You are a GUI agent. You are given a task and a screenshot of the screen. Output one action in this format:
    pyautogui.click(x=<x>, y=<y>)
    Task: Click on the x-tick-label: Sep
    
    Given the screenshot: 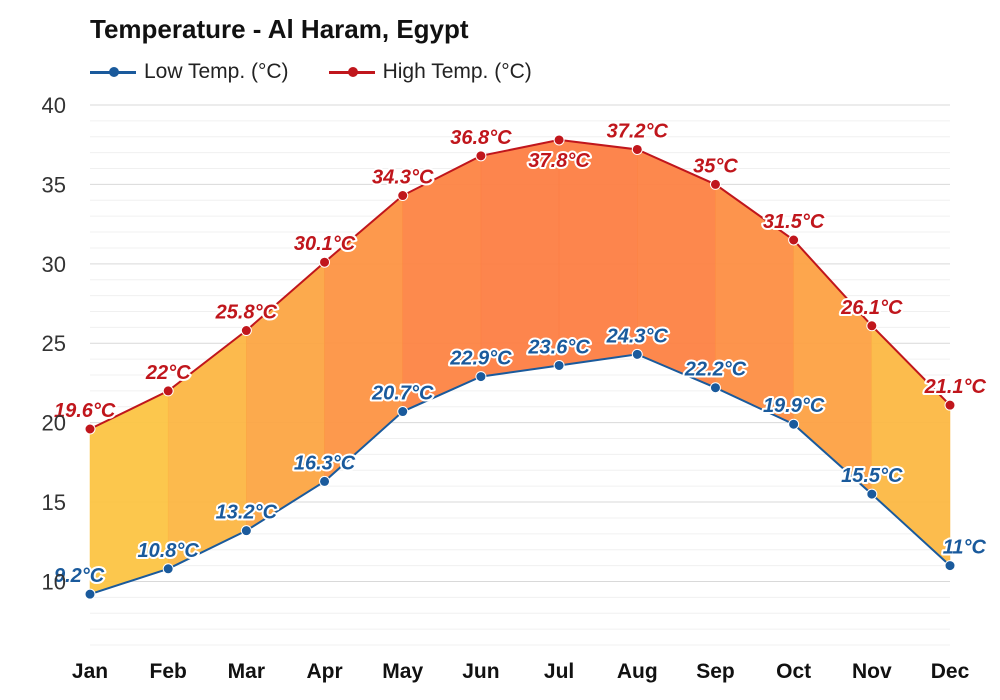 What is the action you would take?
    pyautogui.click(x=715, y=671)
    